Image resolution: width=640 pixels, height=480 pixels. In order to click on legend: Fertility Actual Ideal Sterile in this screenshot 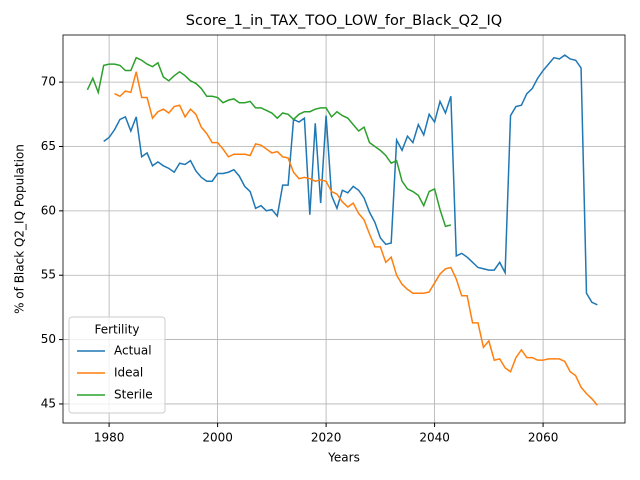, I will do `click(117, 365)`.